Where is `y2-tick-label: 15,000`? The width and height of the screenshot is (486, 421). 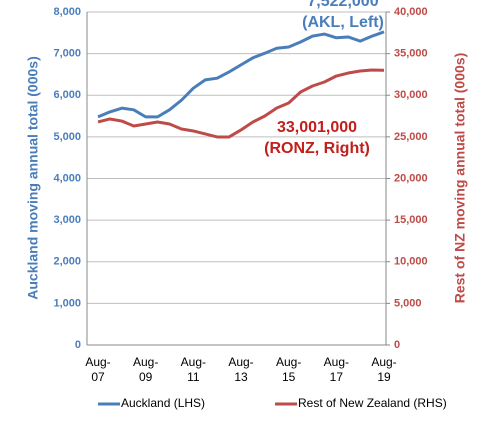 y2-tick-label: 15,000 is located at coordinates (411, 220).